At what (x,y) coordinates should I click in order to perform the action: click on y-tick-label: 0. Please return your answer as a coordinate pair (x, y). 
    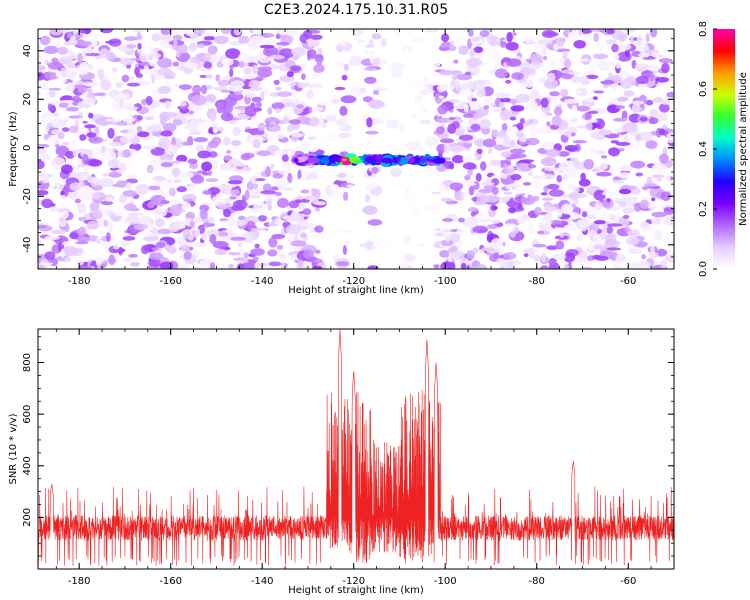
    Looking at the image, I should click on (27, 148).